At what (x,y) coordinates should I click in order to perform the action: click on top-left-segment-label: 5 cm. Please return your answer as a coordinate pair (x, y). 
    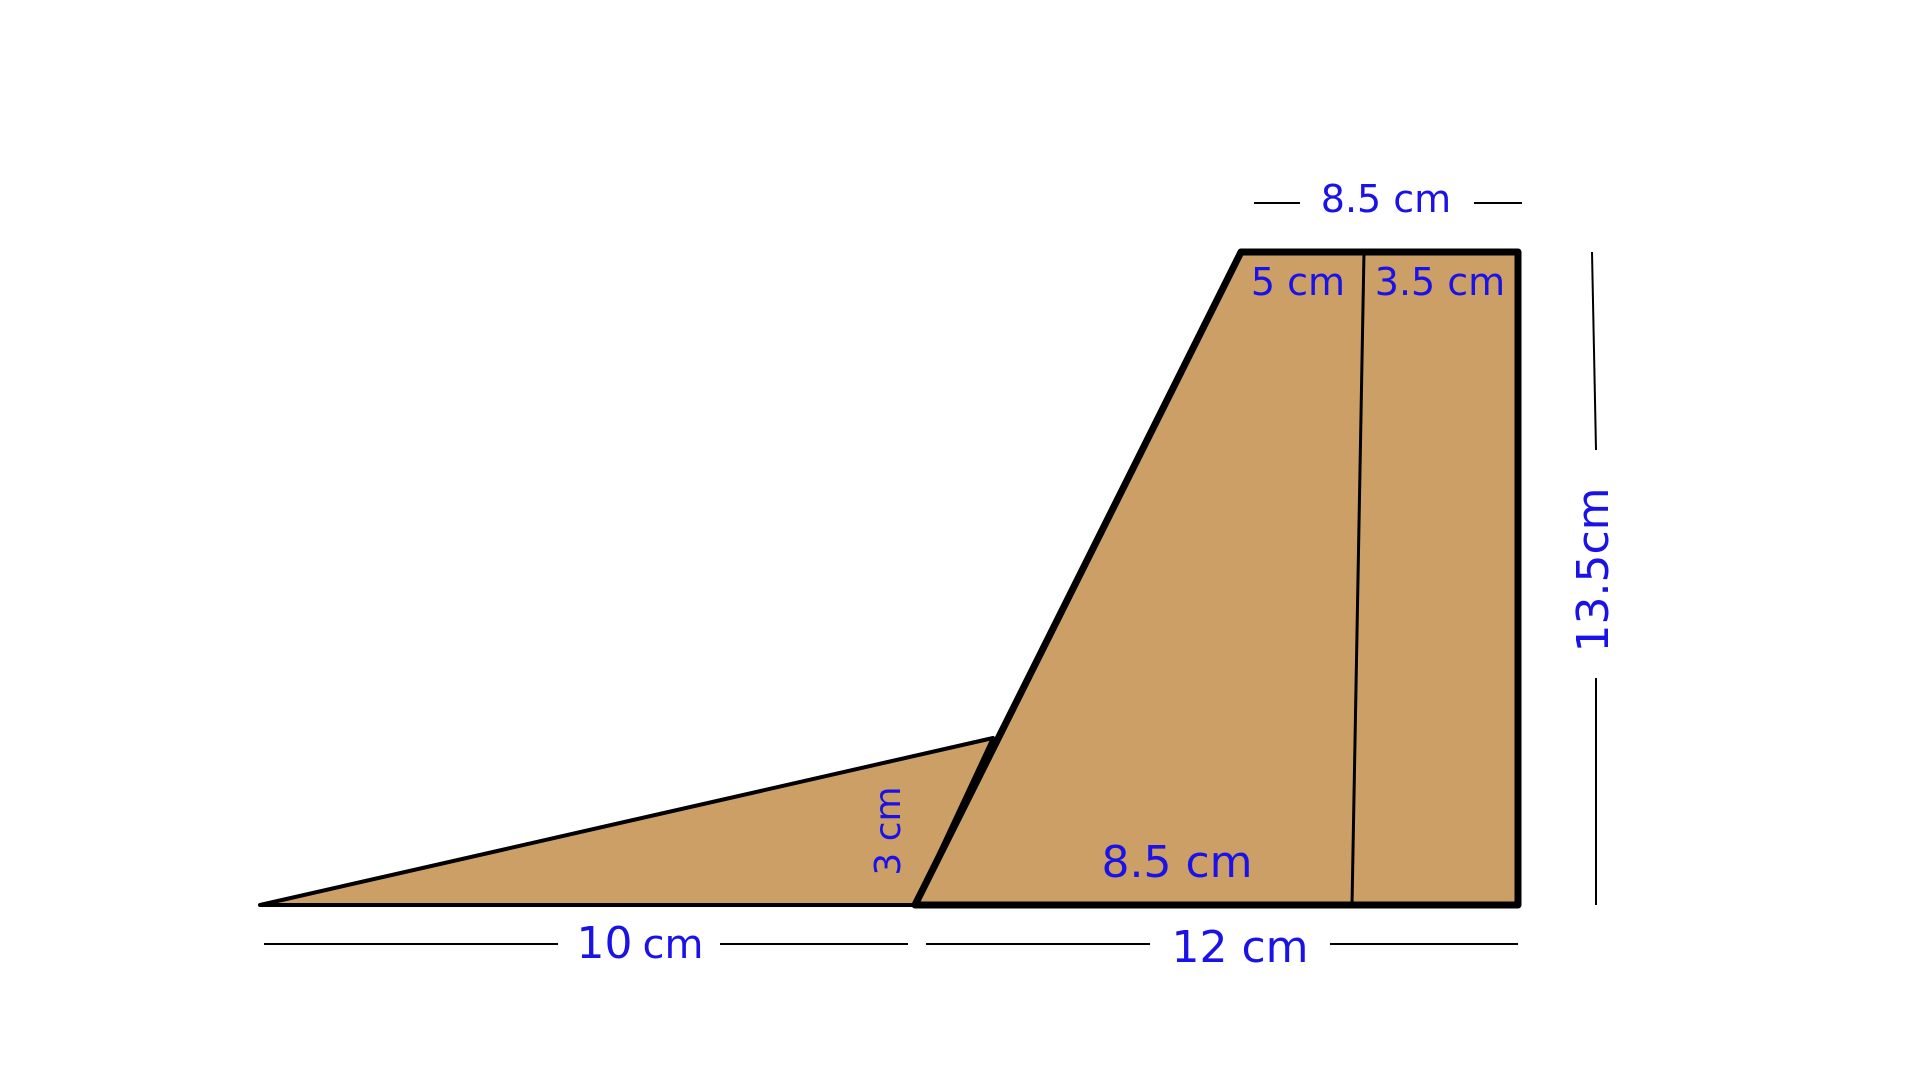
    Looking at the image, I should click on (1298, 282).